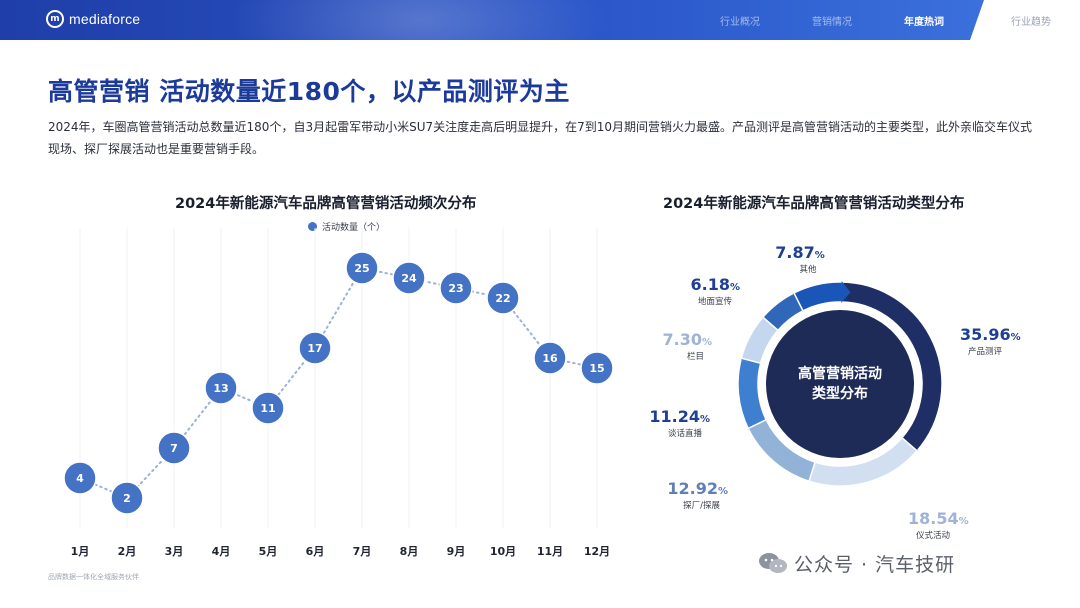 Image resolution: width=1080 pixels, height=608 pixels. Describe the element at coordinates (697, 488) in the screenshot. I see `slice-value-label: 12.92%` at that location.